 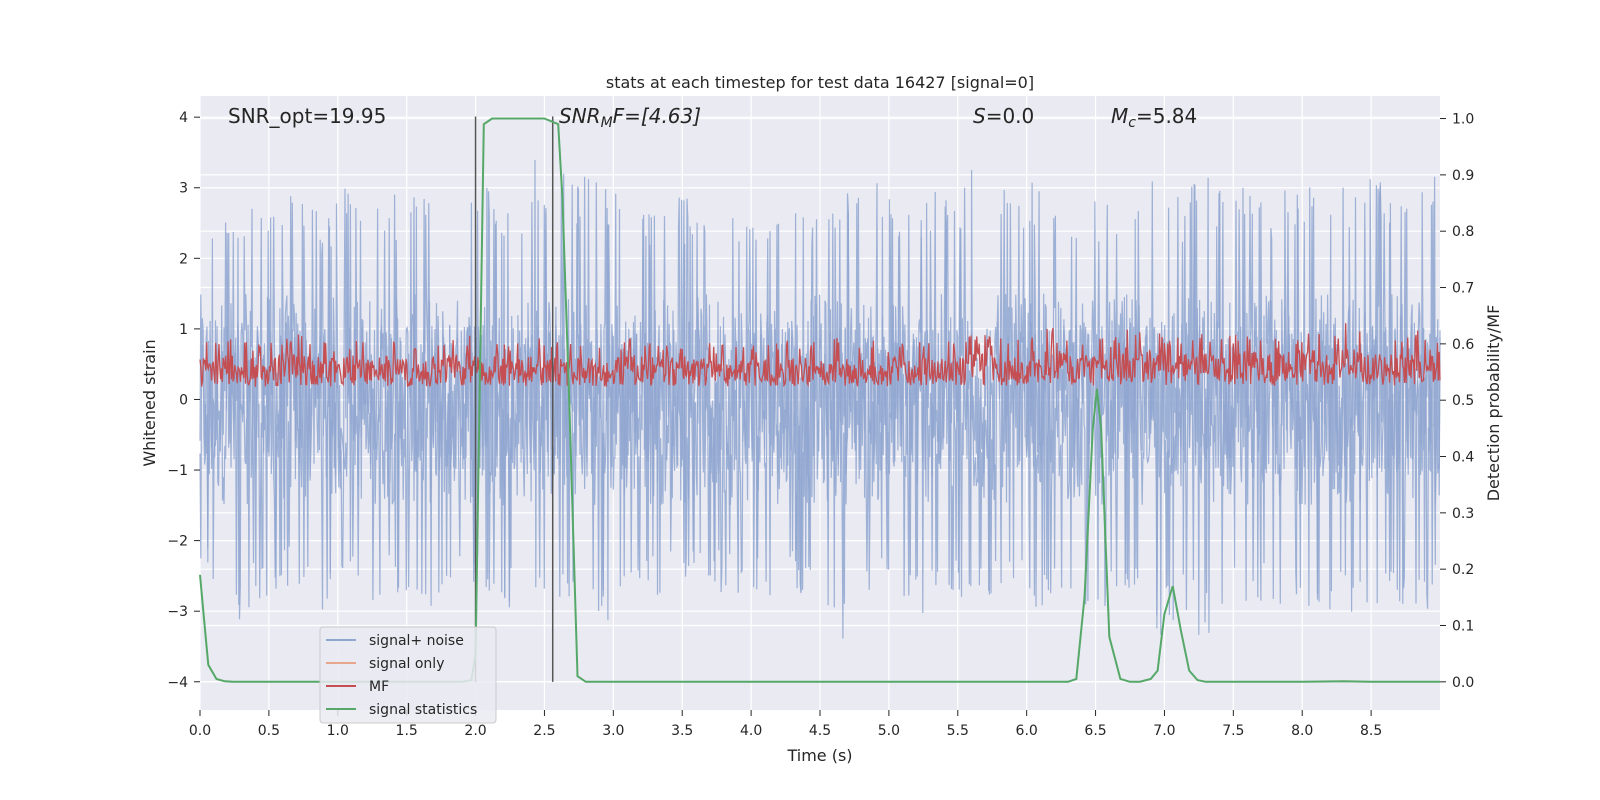 I want to click on y2-tick-label: 0.9, so click(x=1463, y=176).